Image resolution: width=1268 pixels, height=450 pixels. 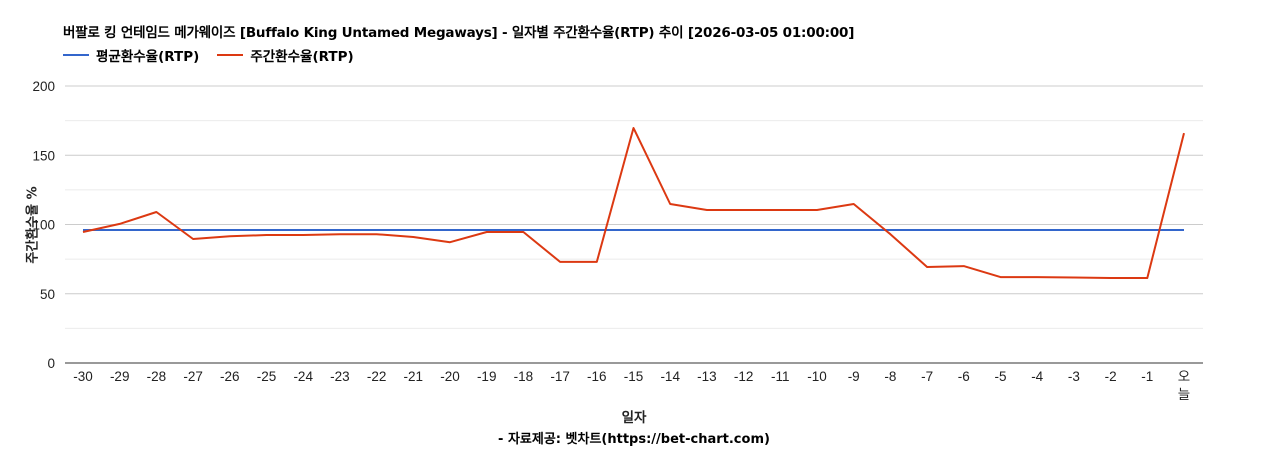 I want to click on data-source-credit: - 자료제공: 벳차트(https://bet-chart.com), so click(x=634, y=439).